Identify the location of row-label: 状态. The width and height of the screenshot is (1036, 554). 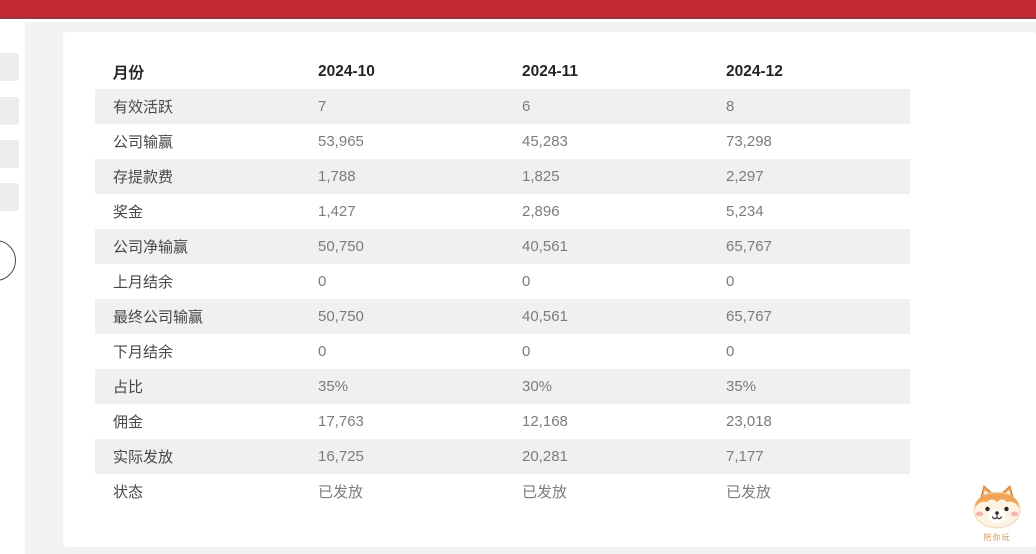
(128, 492).